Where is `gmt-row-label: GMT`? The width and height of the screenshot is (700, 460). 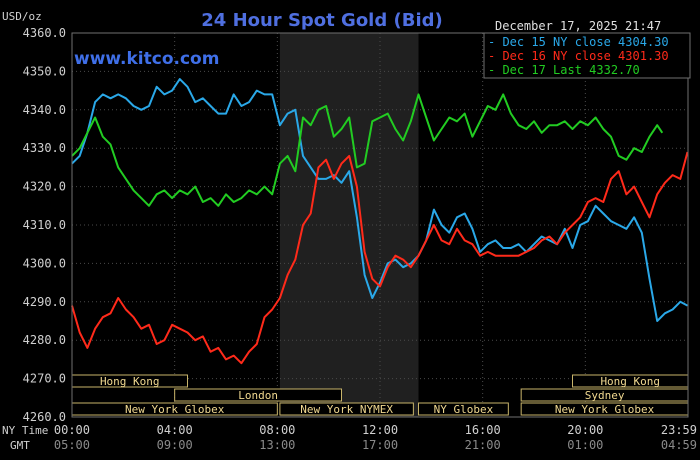 gmt-row-label: GMT is located at coordinates (20, 445).